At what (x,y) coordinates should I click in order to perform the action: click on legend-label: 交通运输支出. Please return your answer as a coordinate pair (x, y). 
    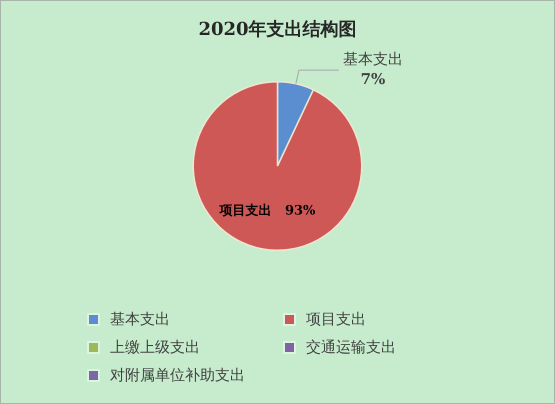
    Looking at the image, I should click on (351, 347).